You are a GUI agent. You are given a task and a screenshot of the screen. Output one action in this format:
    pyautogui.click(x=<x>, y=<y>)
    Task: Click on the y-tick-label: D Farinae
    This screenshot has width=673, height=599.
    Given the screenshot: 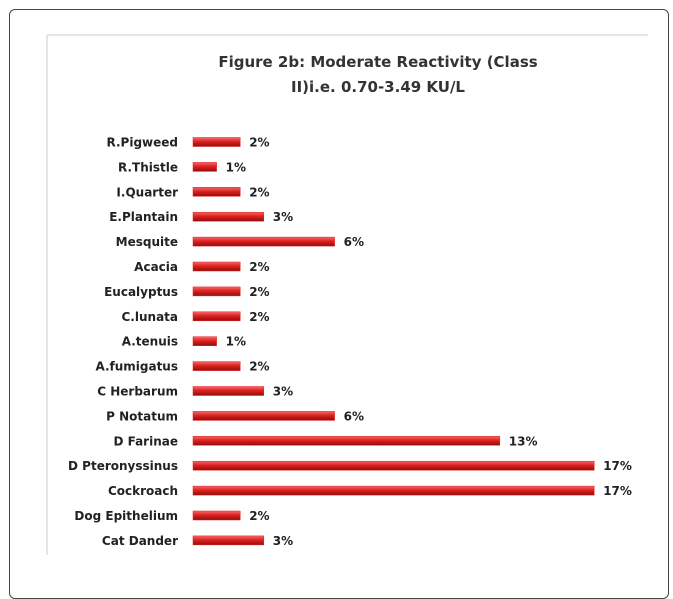 What is the action you would take?
    pyautogui.click(x=145, y=441)
    